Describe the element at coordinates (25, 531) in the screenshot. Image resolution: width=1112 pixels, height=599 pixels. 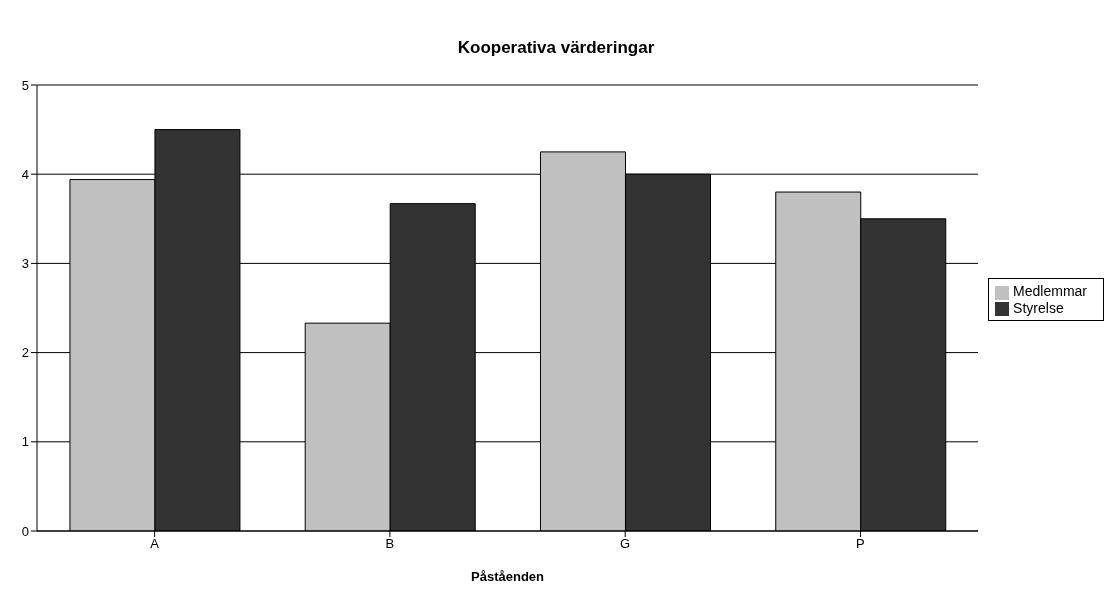
I see `y-tick-label: 0` at that location.